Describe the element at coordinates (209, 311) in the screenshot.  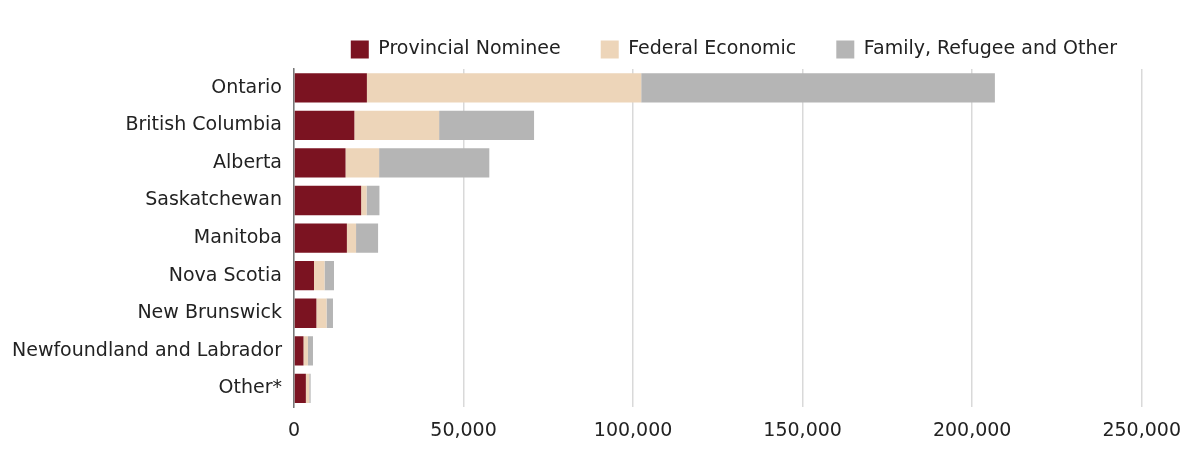
I see `y-tick-label: New Brunswick` at that location.